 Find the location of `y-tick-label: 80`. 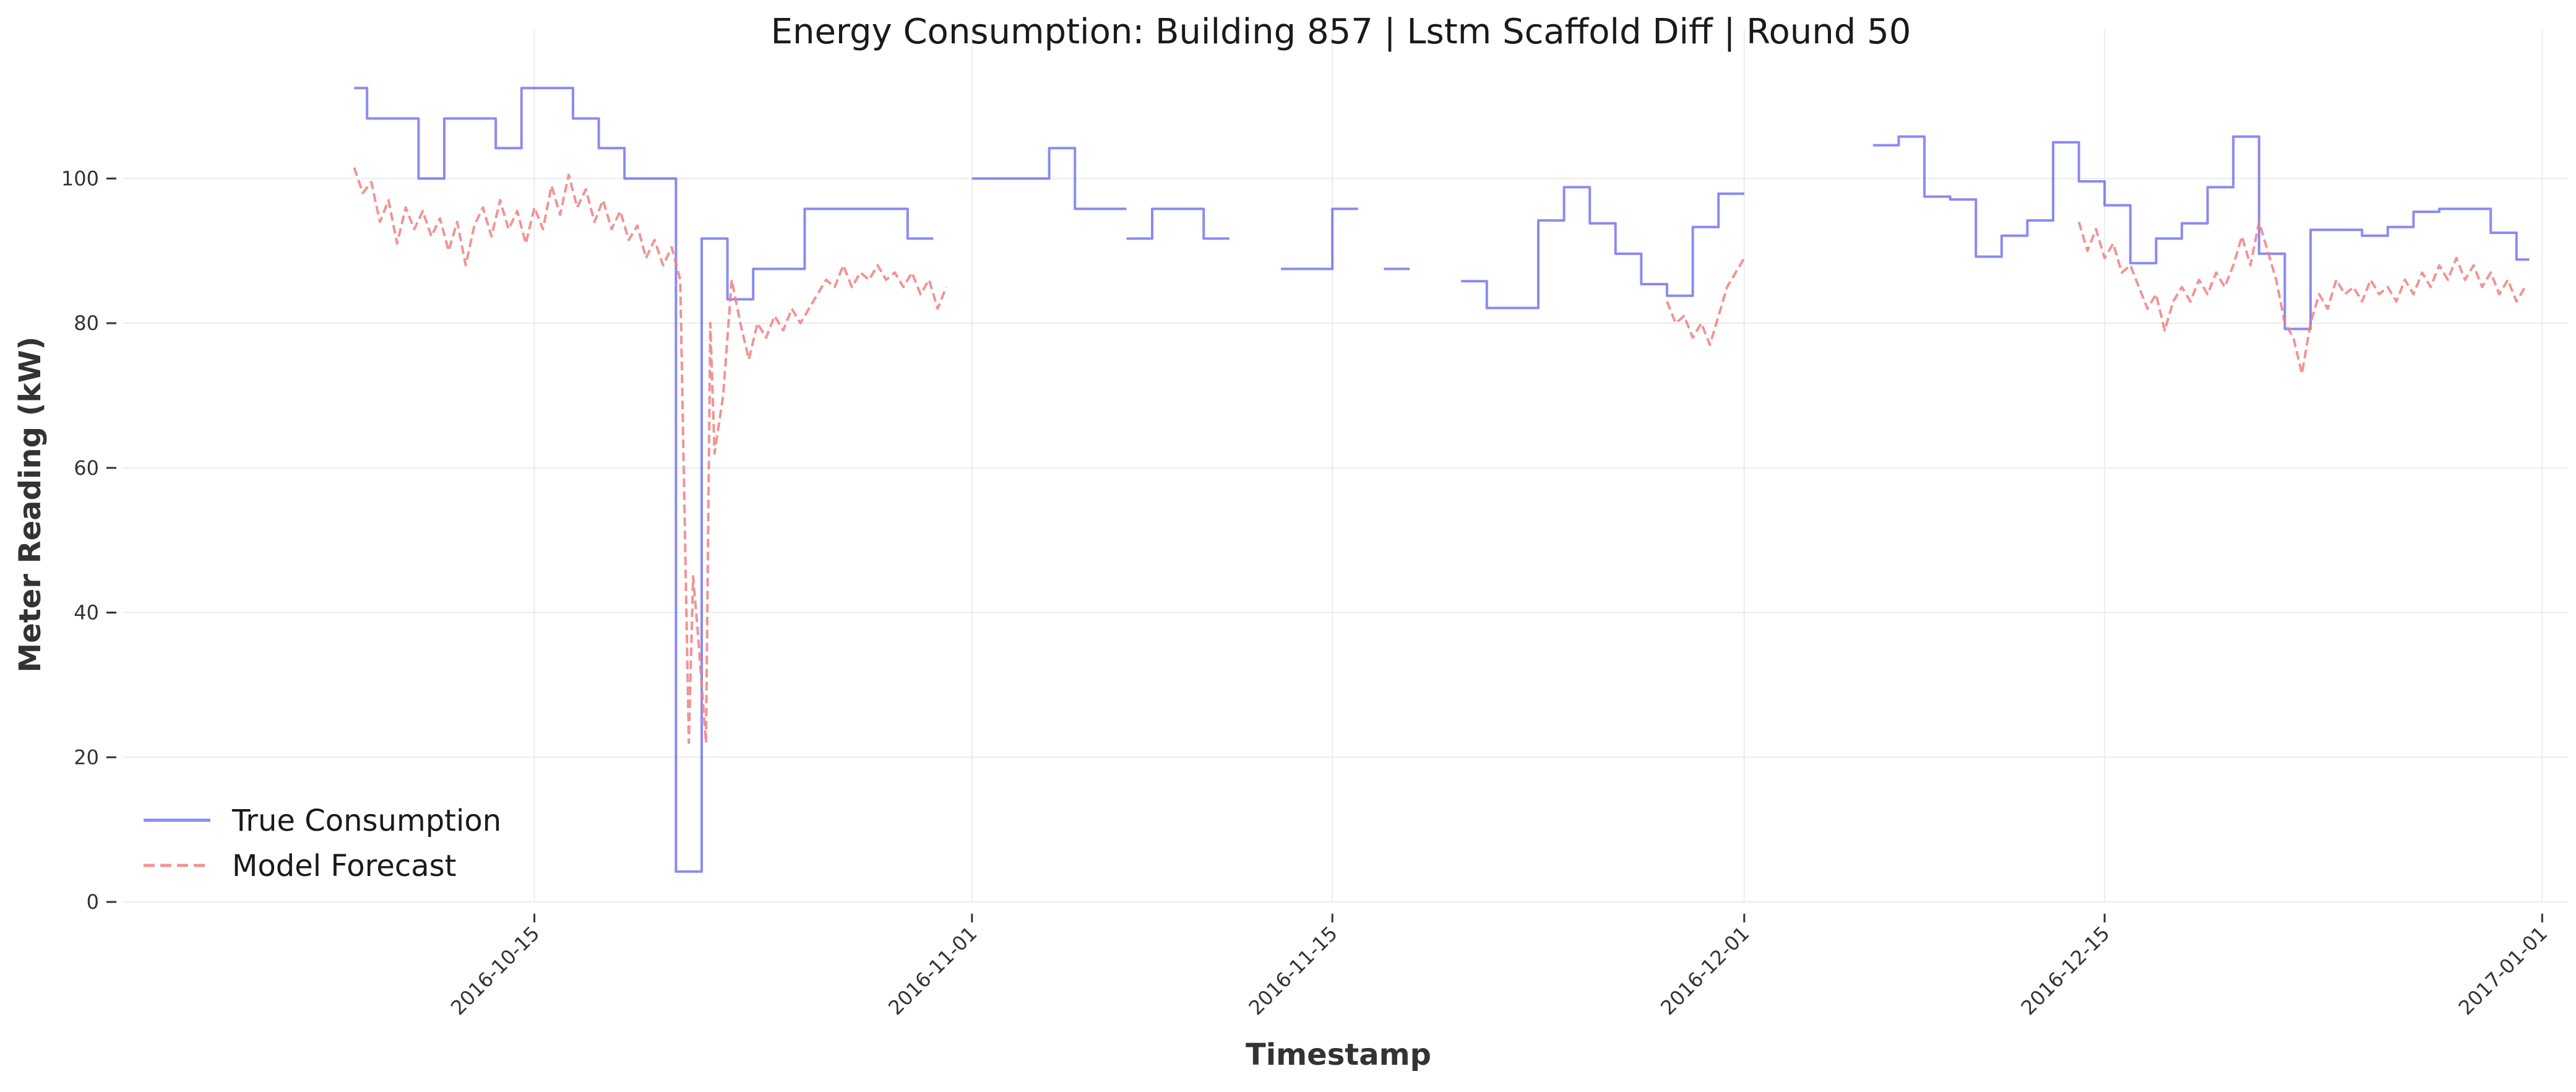

y-tick-label: 80 is located at coordinates (86, 323).